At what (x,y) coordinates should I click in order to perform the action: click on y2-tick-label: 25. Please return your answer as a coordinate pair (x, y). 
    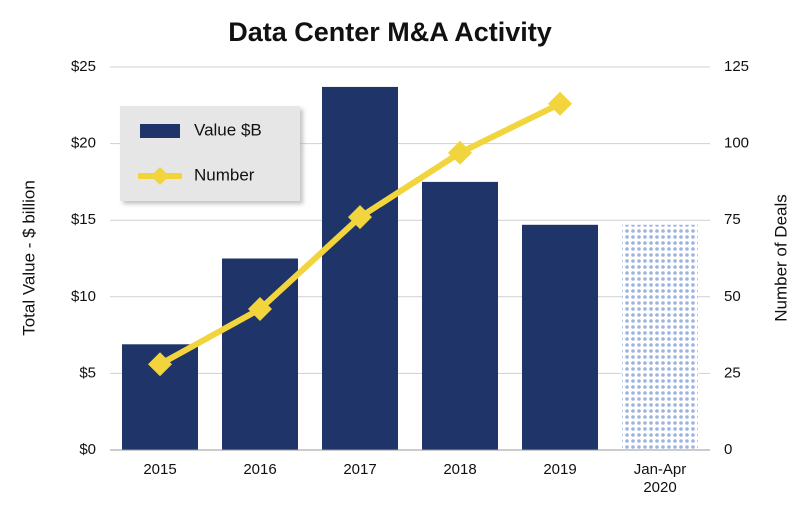
    Looking at the image, I should click on (732, 372).